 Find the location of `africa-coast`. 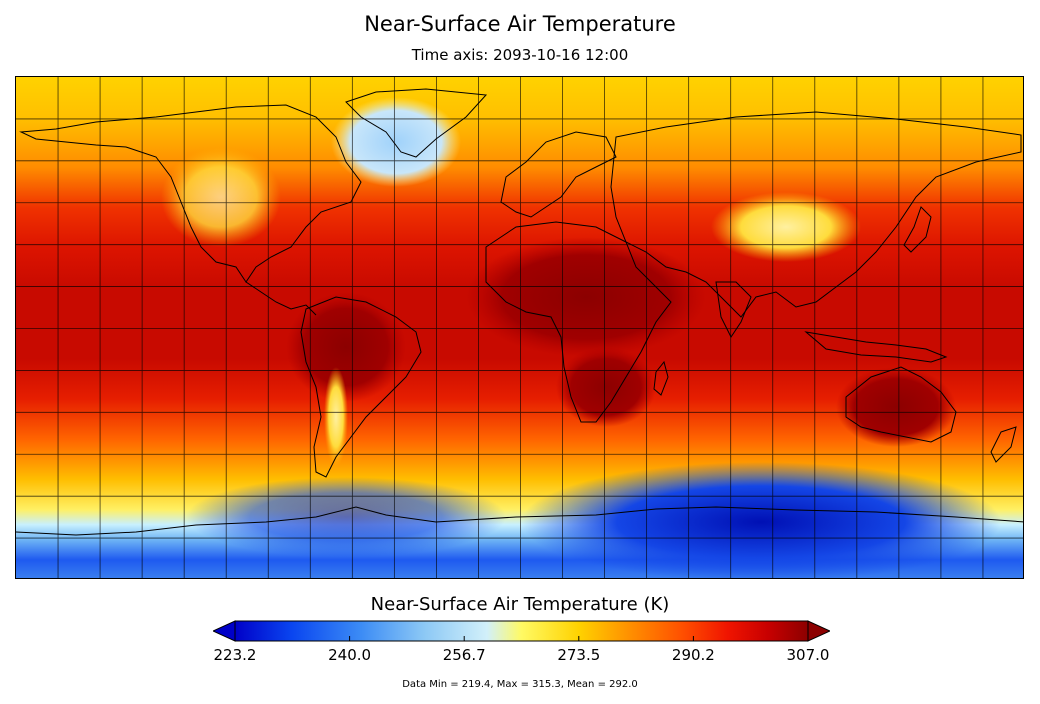

africa-coast is located at coordinates (578, 322).